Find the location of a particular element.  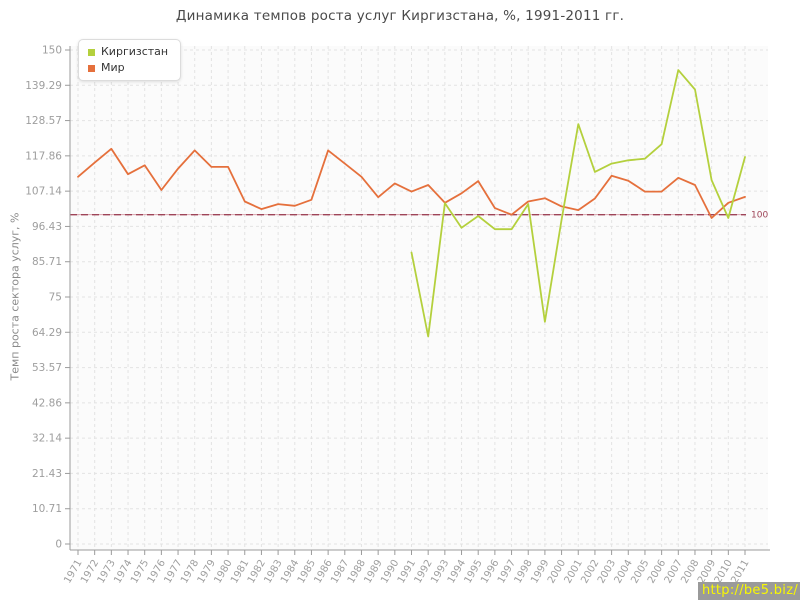

kyrgyzstan-series-swatch-icon is located at coordinates (91, 52).